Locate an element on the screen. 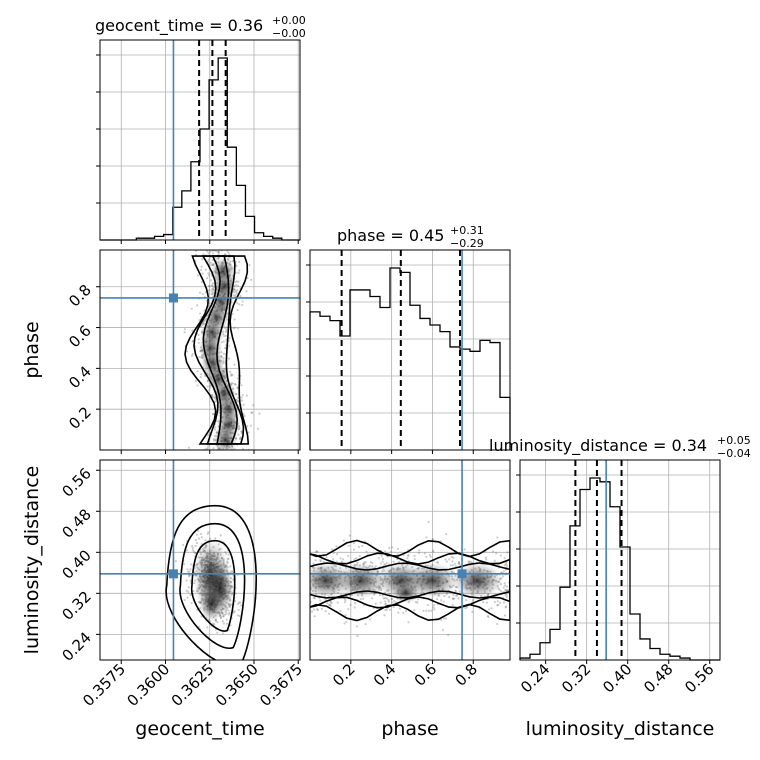 The image size is (760, 760). title-phase: phase = 0.45 is located at coordinates (390, 235).